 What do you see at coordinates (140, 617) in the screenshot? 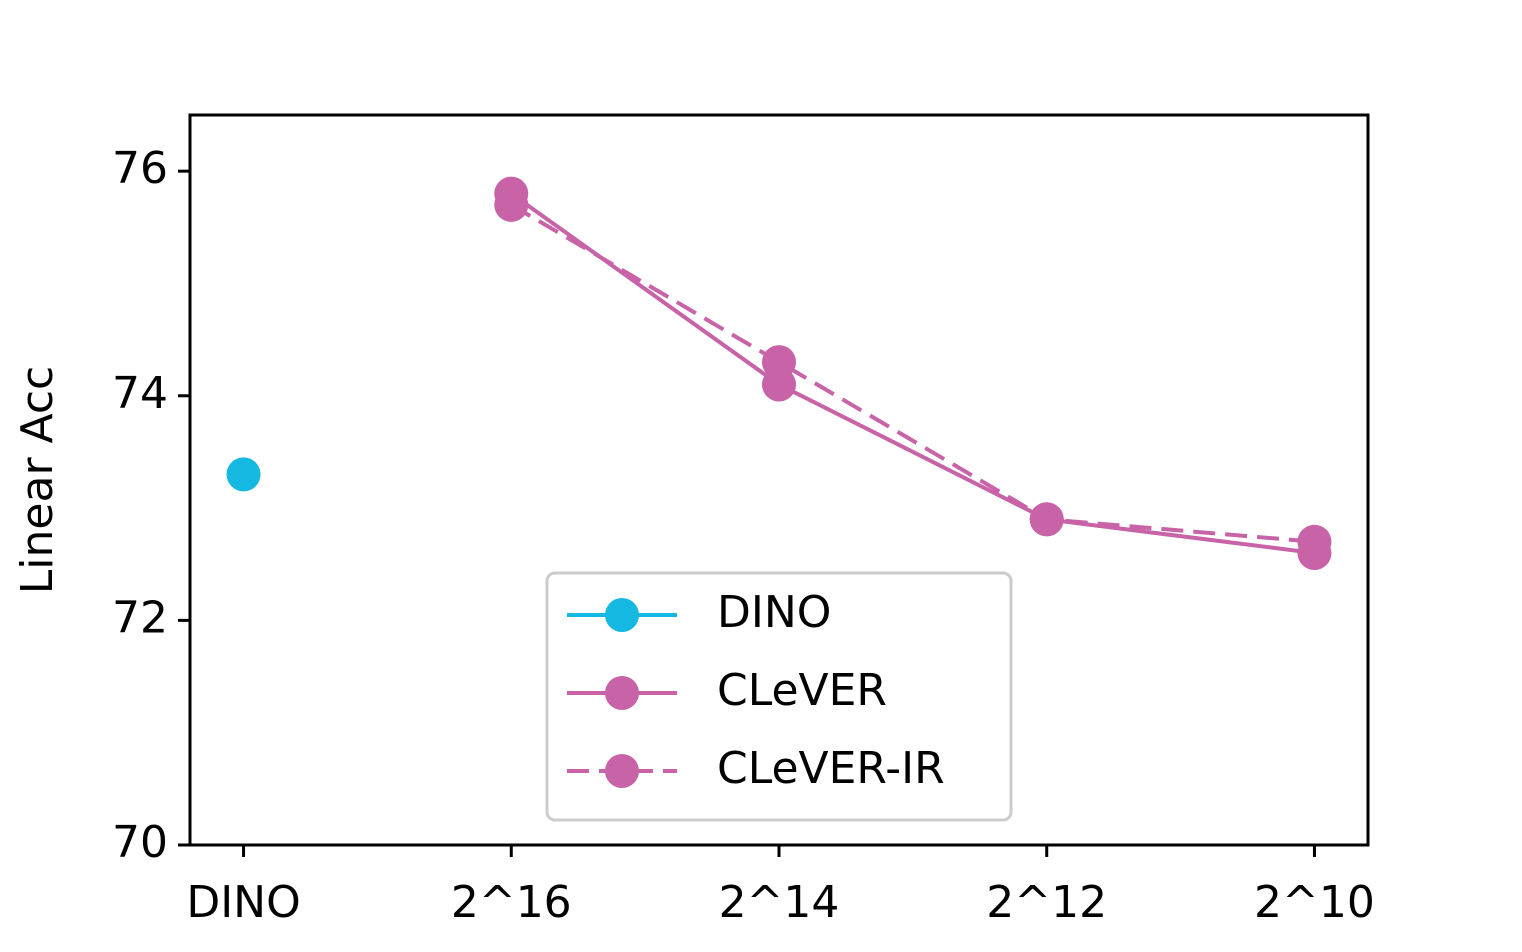
I see `y-tick-label: 72` at bounding box center [140, 617].